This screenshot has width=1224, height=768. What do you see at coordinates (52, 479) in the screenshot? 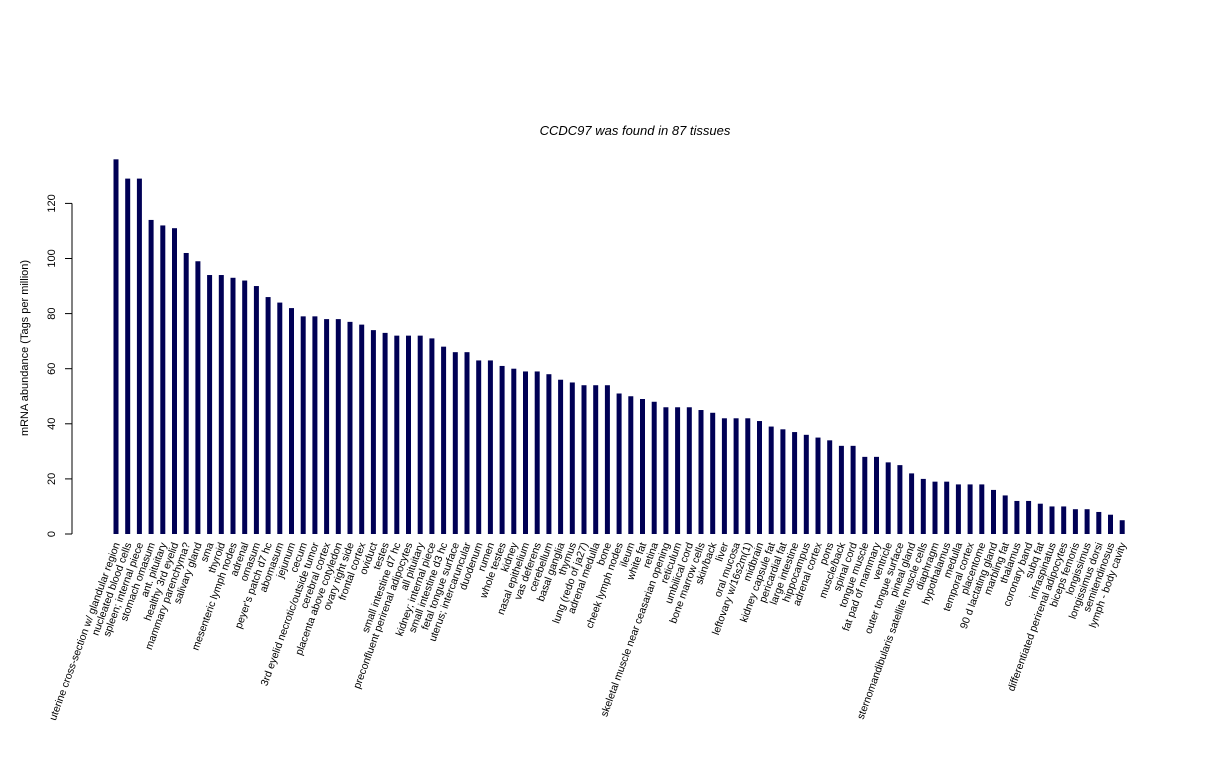
I see `y-tick-label: 20` at bounding box center [52, 479].